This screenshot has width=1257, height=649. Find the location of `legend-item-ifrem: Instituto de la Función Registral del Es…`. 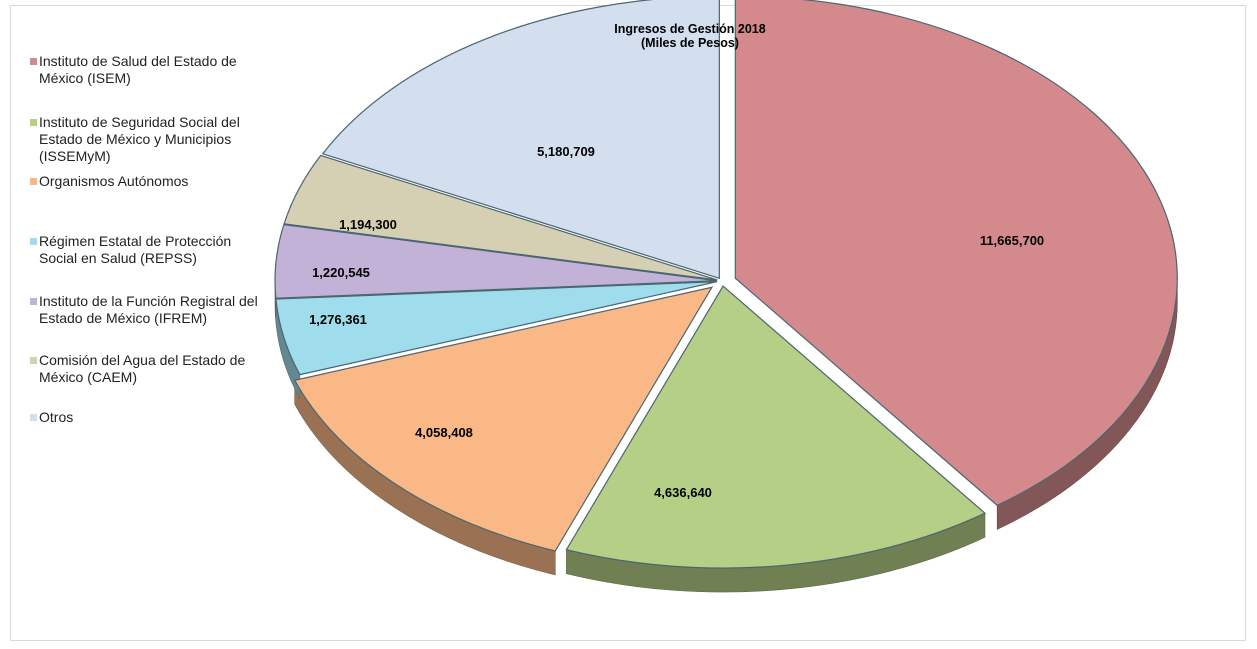

legend-item-ifrem: Instituto de la Función Registral del Es… is located at coordinates (148, 310).